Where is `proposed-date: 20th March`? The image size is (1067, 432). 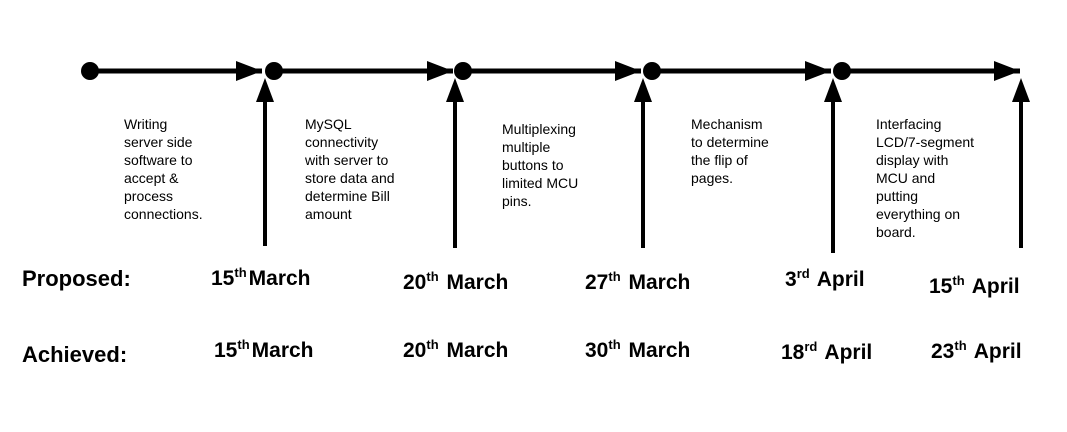
proposed-date: 20th March is located at coordinates (456, 282).